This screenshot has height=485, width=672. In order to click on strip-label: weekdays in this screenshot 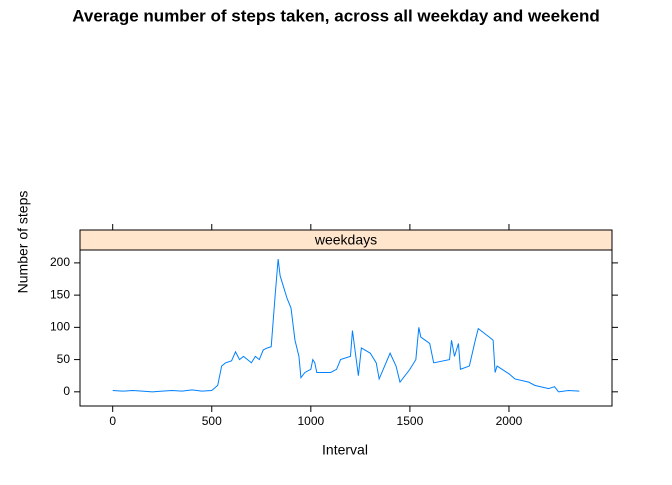, I will do `click(345, 240)`.